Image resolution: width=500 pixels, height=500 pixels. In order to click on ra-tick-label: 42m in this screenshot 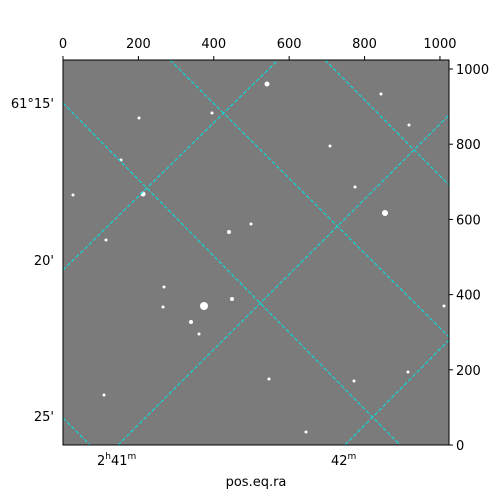, I will do `click(343, 460)`.